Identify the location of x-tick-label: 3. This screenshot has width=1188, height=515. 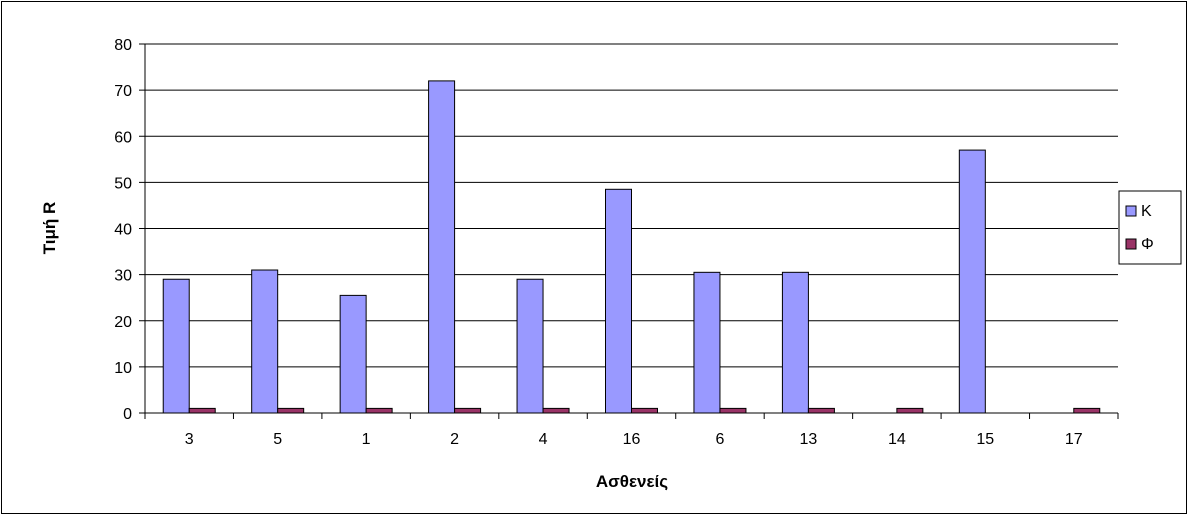
(189, 439).